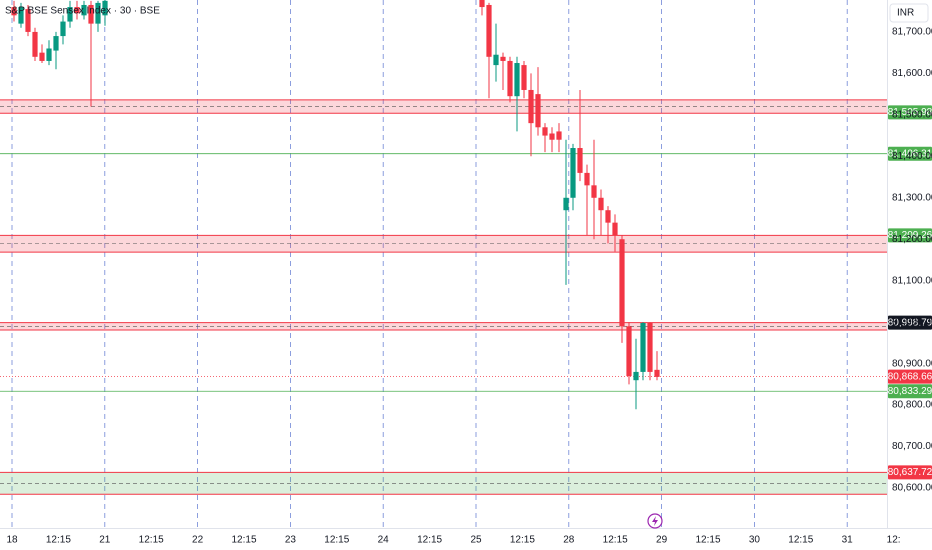  What do you see at coordinates (848, 540) in the screenshot?
I see `x-tick-label: 31` at bounding box center [848, 540].